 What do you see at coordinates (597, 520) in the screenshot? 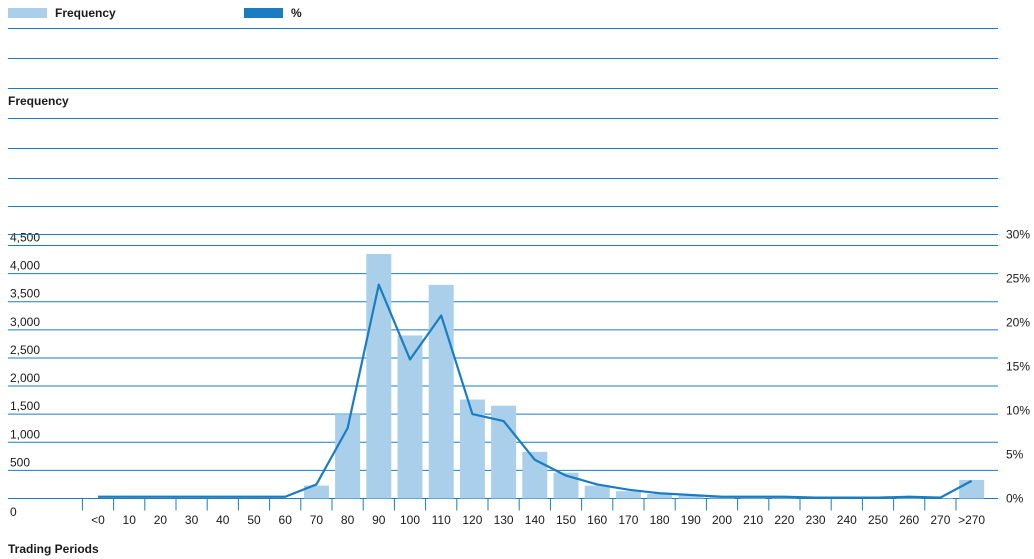
I see `x-tick-label: 160` at bounding box center [597, 520].